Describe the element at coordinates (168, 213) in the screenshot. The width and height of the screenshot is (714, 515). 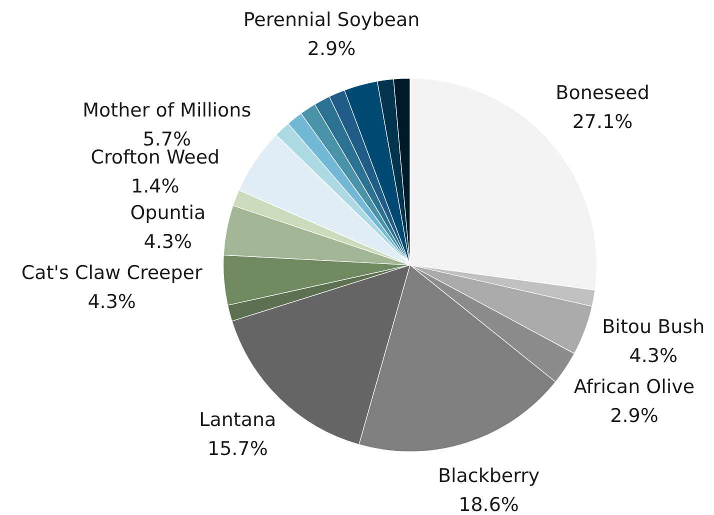
I see `slice-label: Opuntia` at that location.